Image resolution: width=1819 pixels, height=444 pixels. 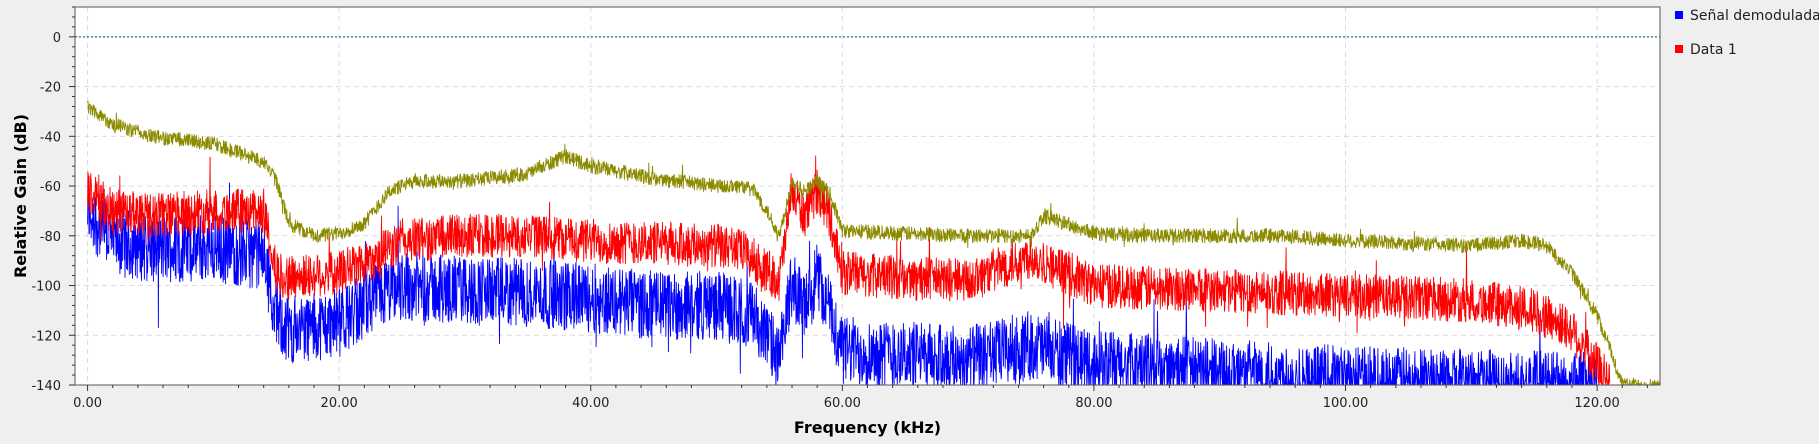 I want to click on legend-label: Señal demodulada, so click(x=1754, y=16).